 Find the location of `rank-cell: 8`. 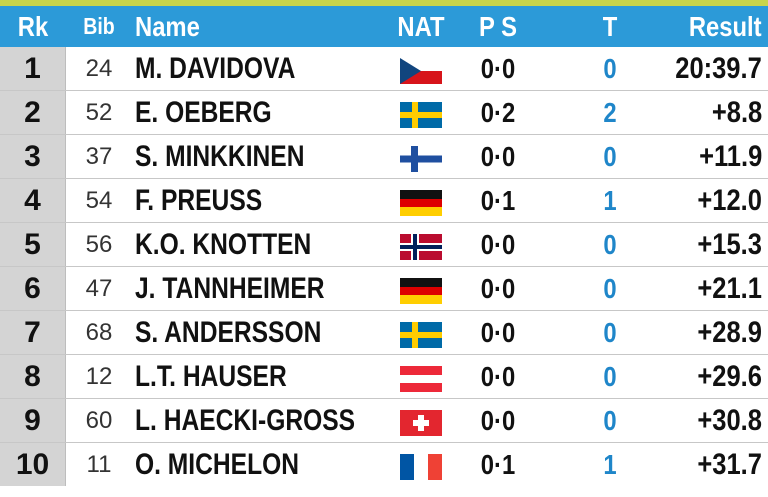

rank-cell: 8 is located at coordinates (33, 376).